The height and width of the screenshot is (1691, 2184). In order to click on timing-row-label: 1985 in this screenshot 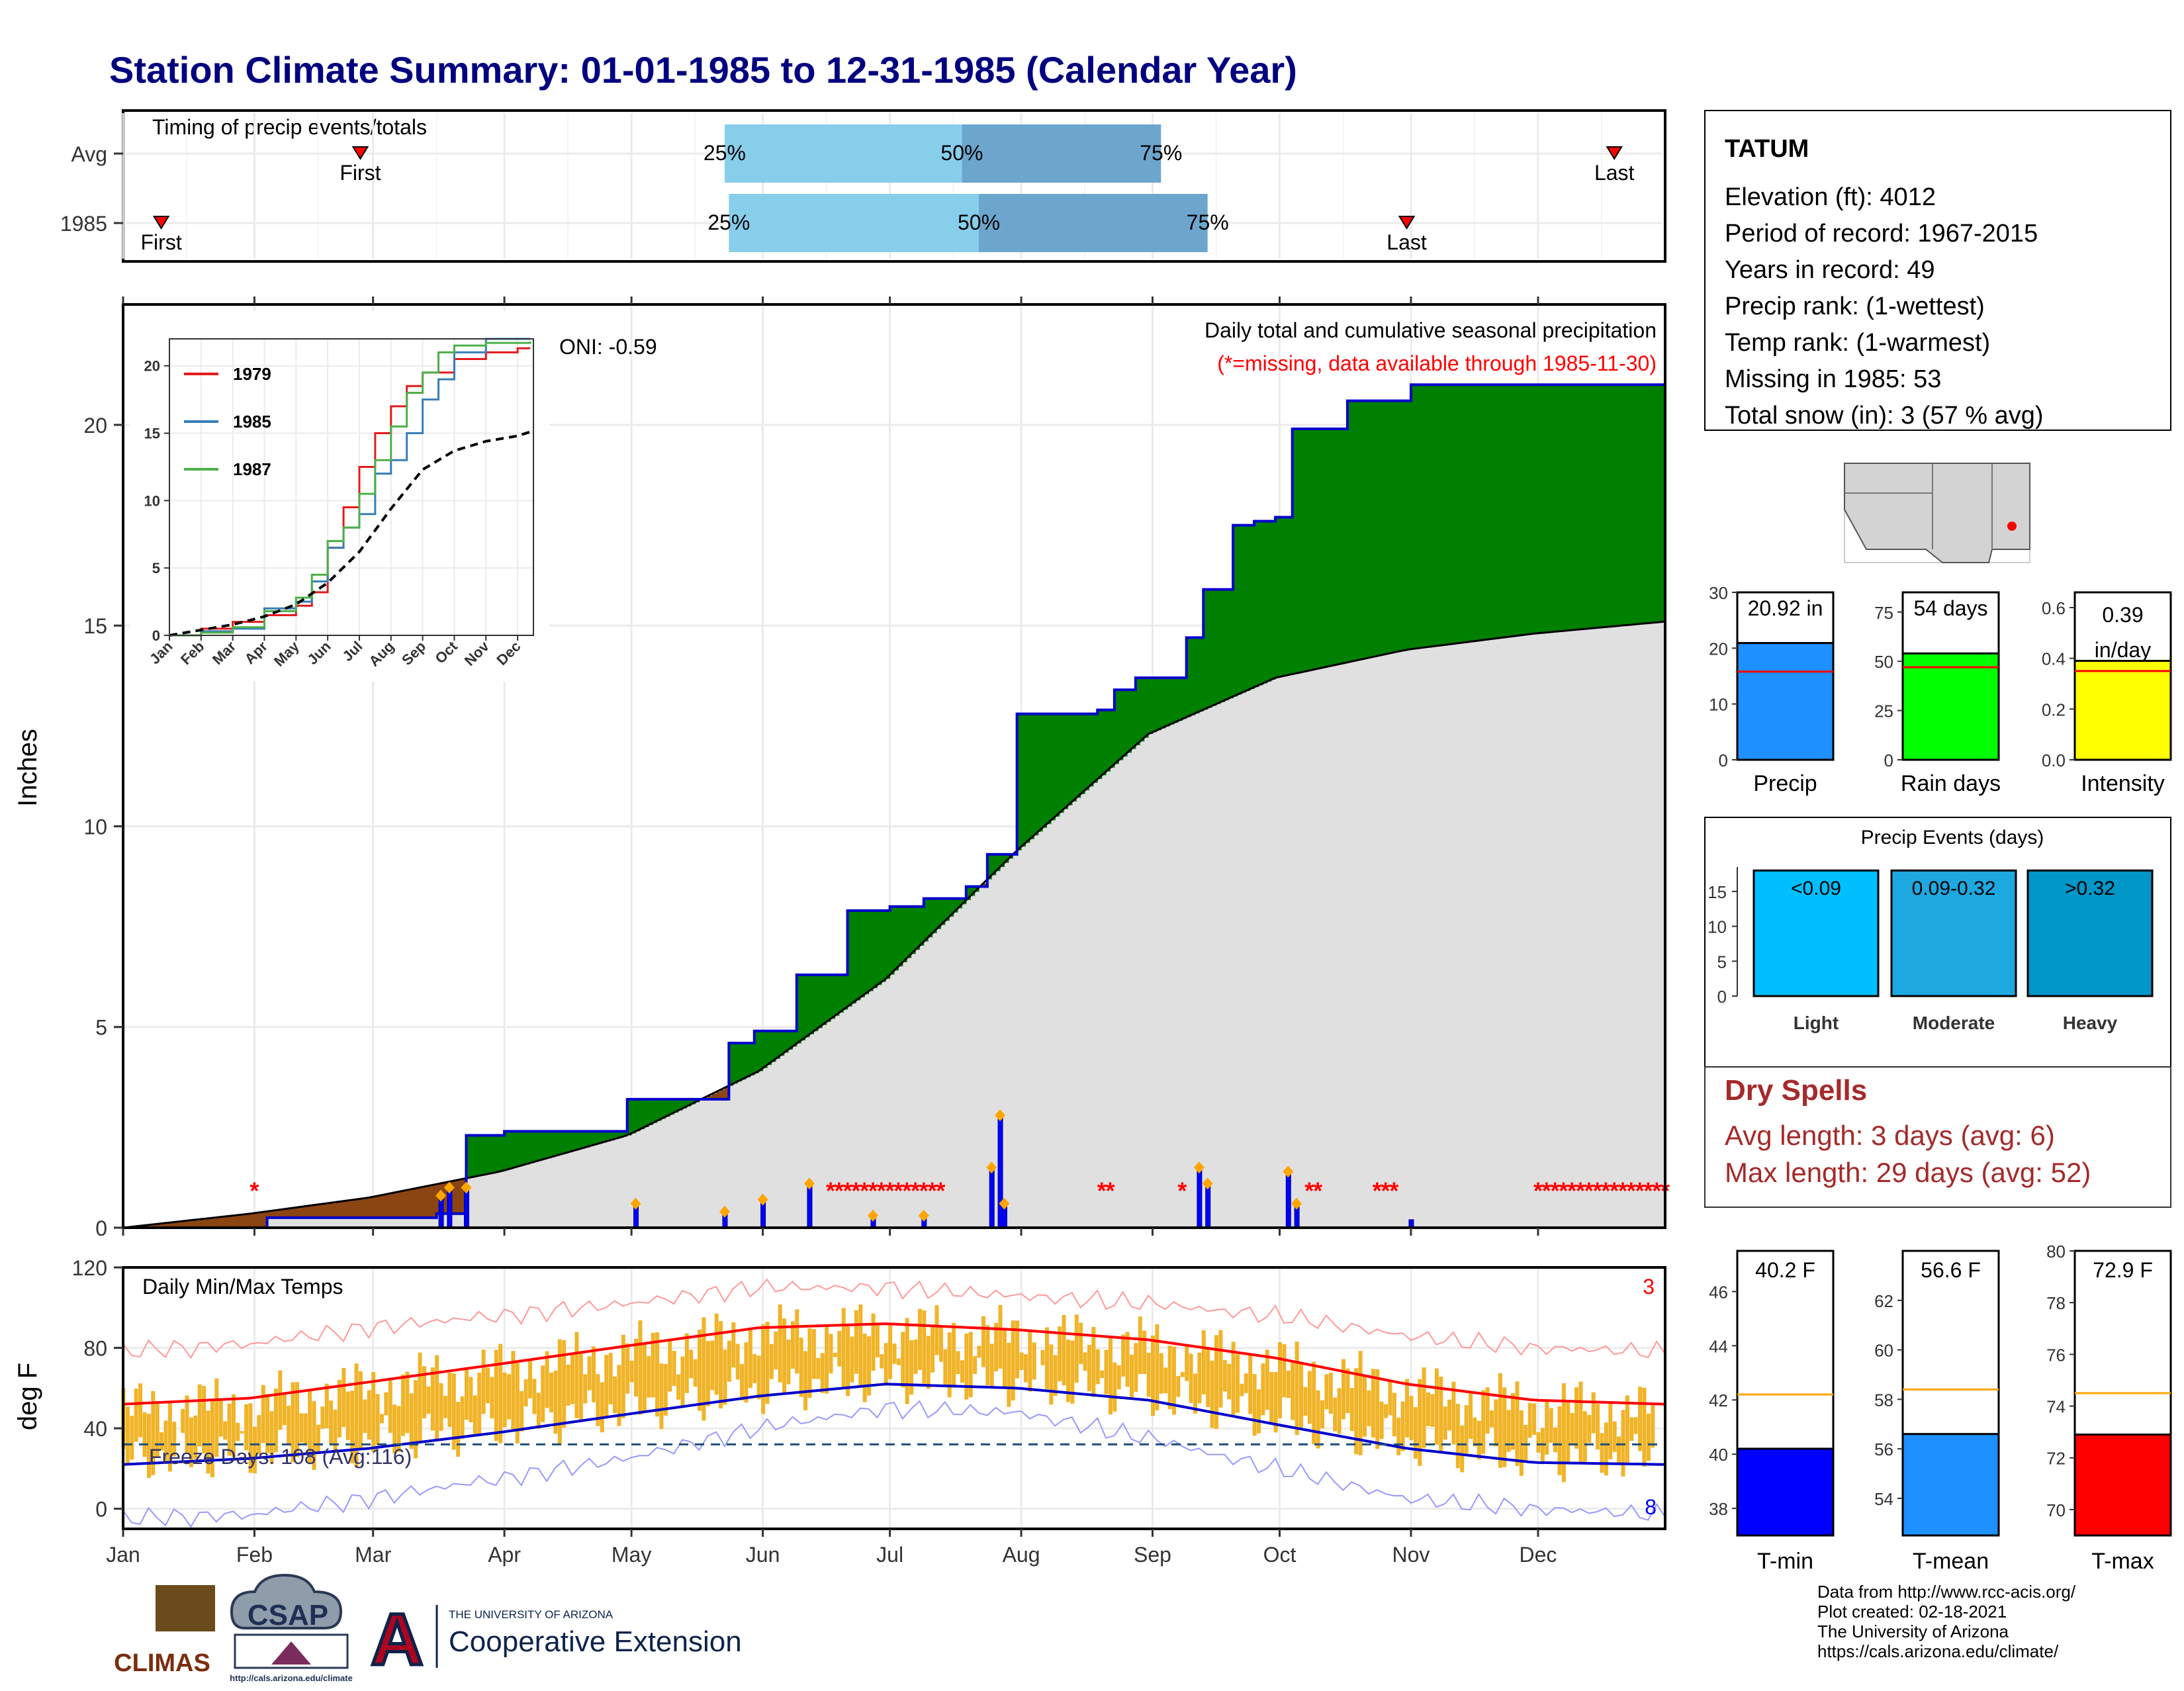, I will do `click(83, 224)`.